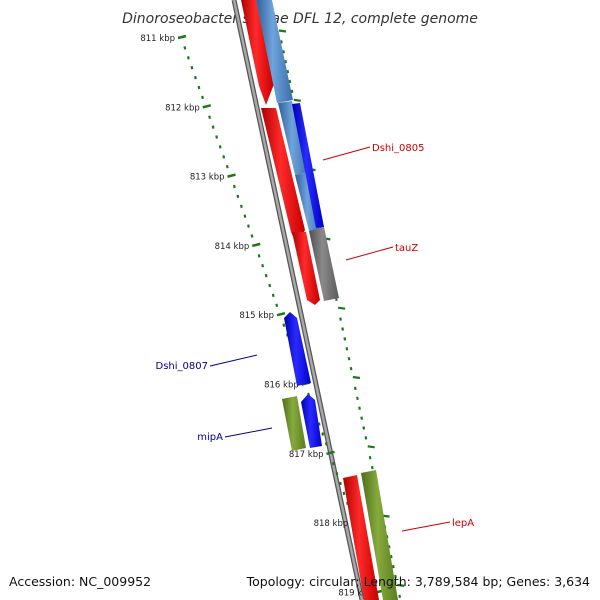  I want to click on gene-label-dshi-0805: Dshi_0805, so click(398, 148).